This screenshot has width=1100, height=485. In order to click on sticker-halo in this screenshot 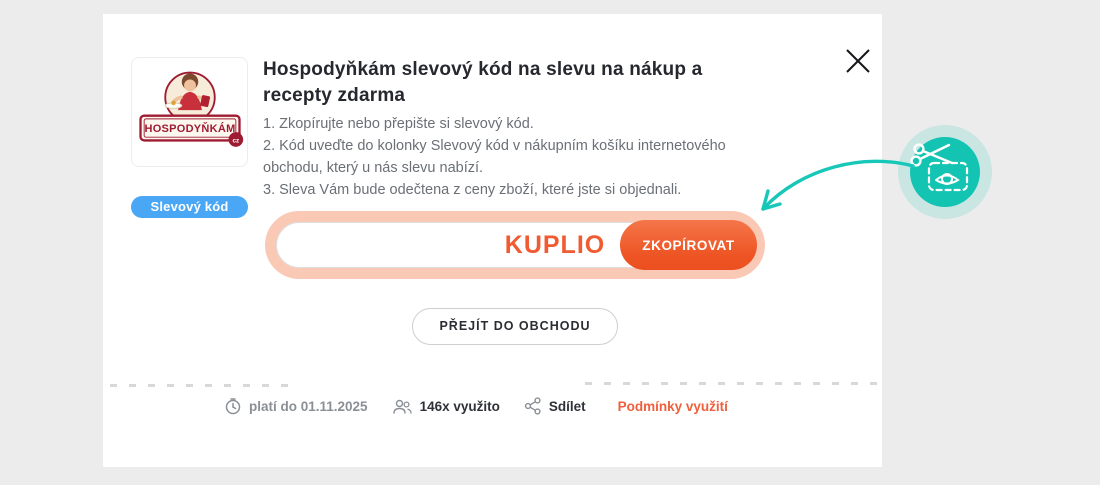, I will do `click(945, 172)`.